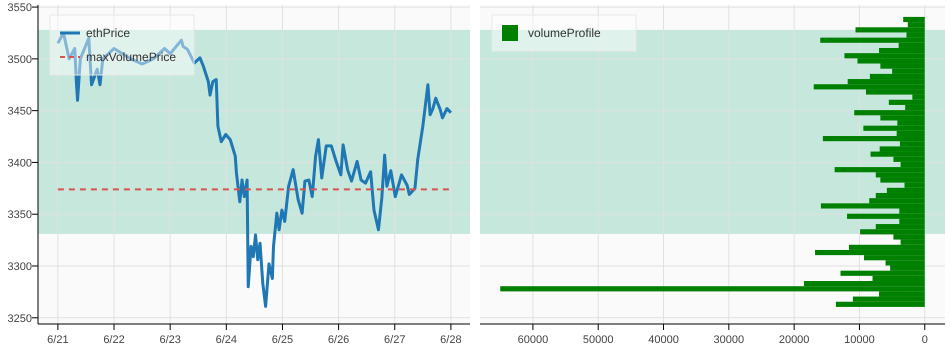  Describe the element at coordinates (20, 60) in the screenshot. I see `y-tick-label: 3500` at that location.